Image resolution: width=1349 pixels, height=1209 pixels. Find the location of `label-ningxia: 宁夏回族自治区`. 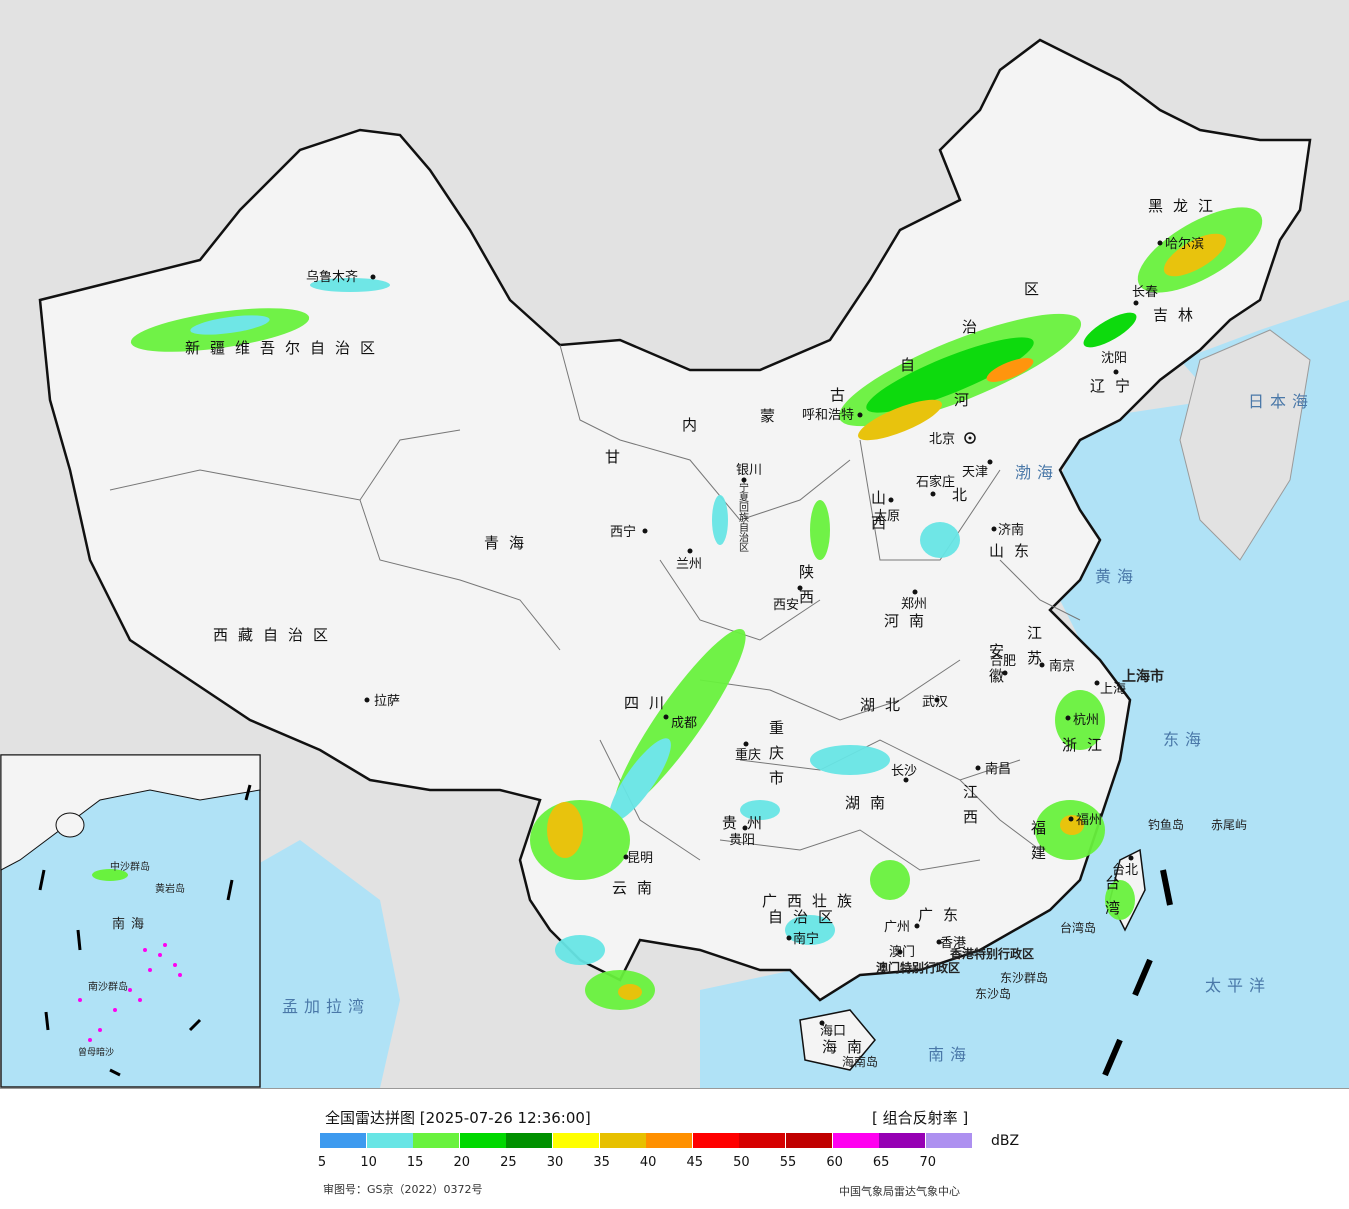

label-ningxia: 宁夏回族自治区 is located at coordinates (743, 516).